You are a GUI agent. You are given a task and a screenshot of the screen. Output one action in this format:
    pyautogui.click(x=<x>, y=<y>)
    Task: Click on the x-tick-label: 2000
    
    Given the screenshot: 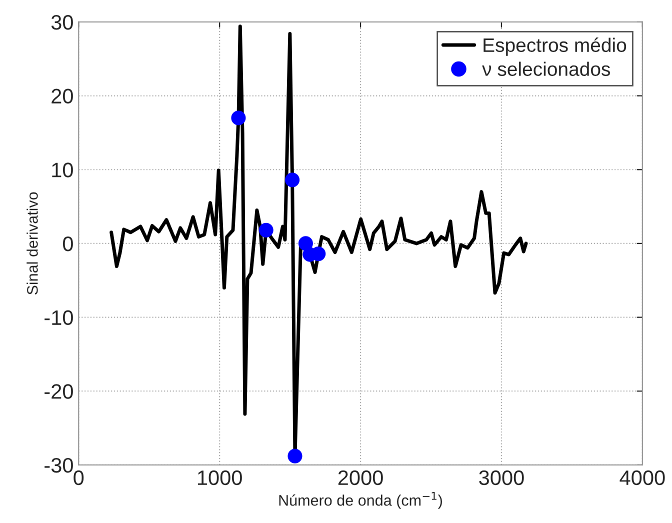 What is the action you would take?
    pyautogui.click(x=360, y=478)
    